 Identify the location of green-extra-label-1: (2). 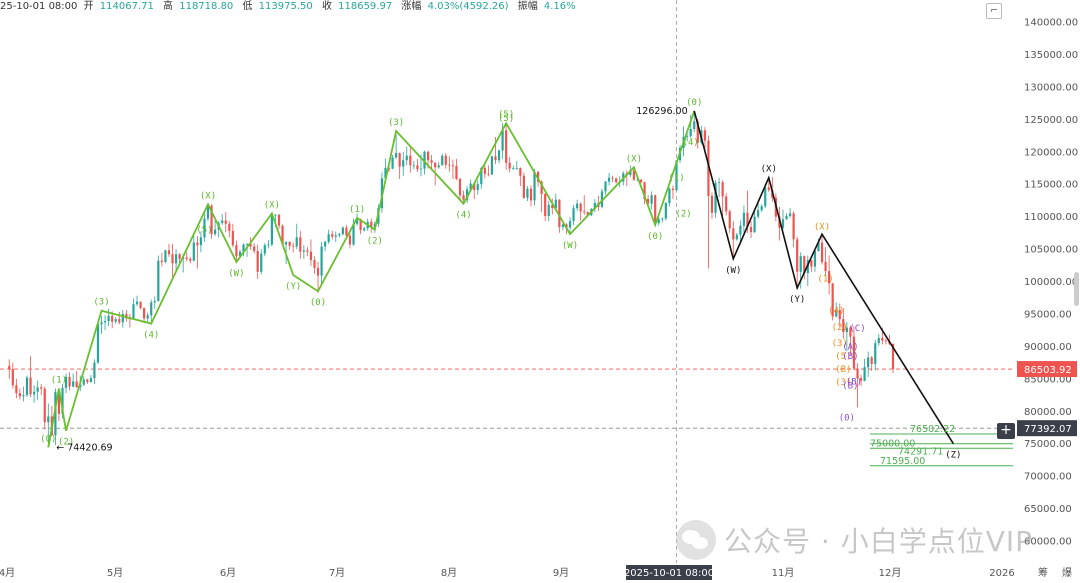
(683, 214).